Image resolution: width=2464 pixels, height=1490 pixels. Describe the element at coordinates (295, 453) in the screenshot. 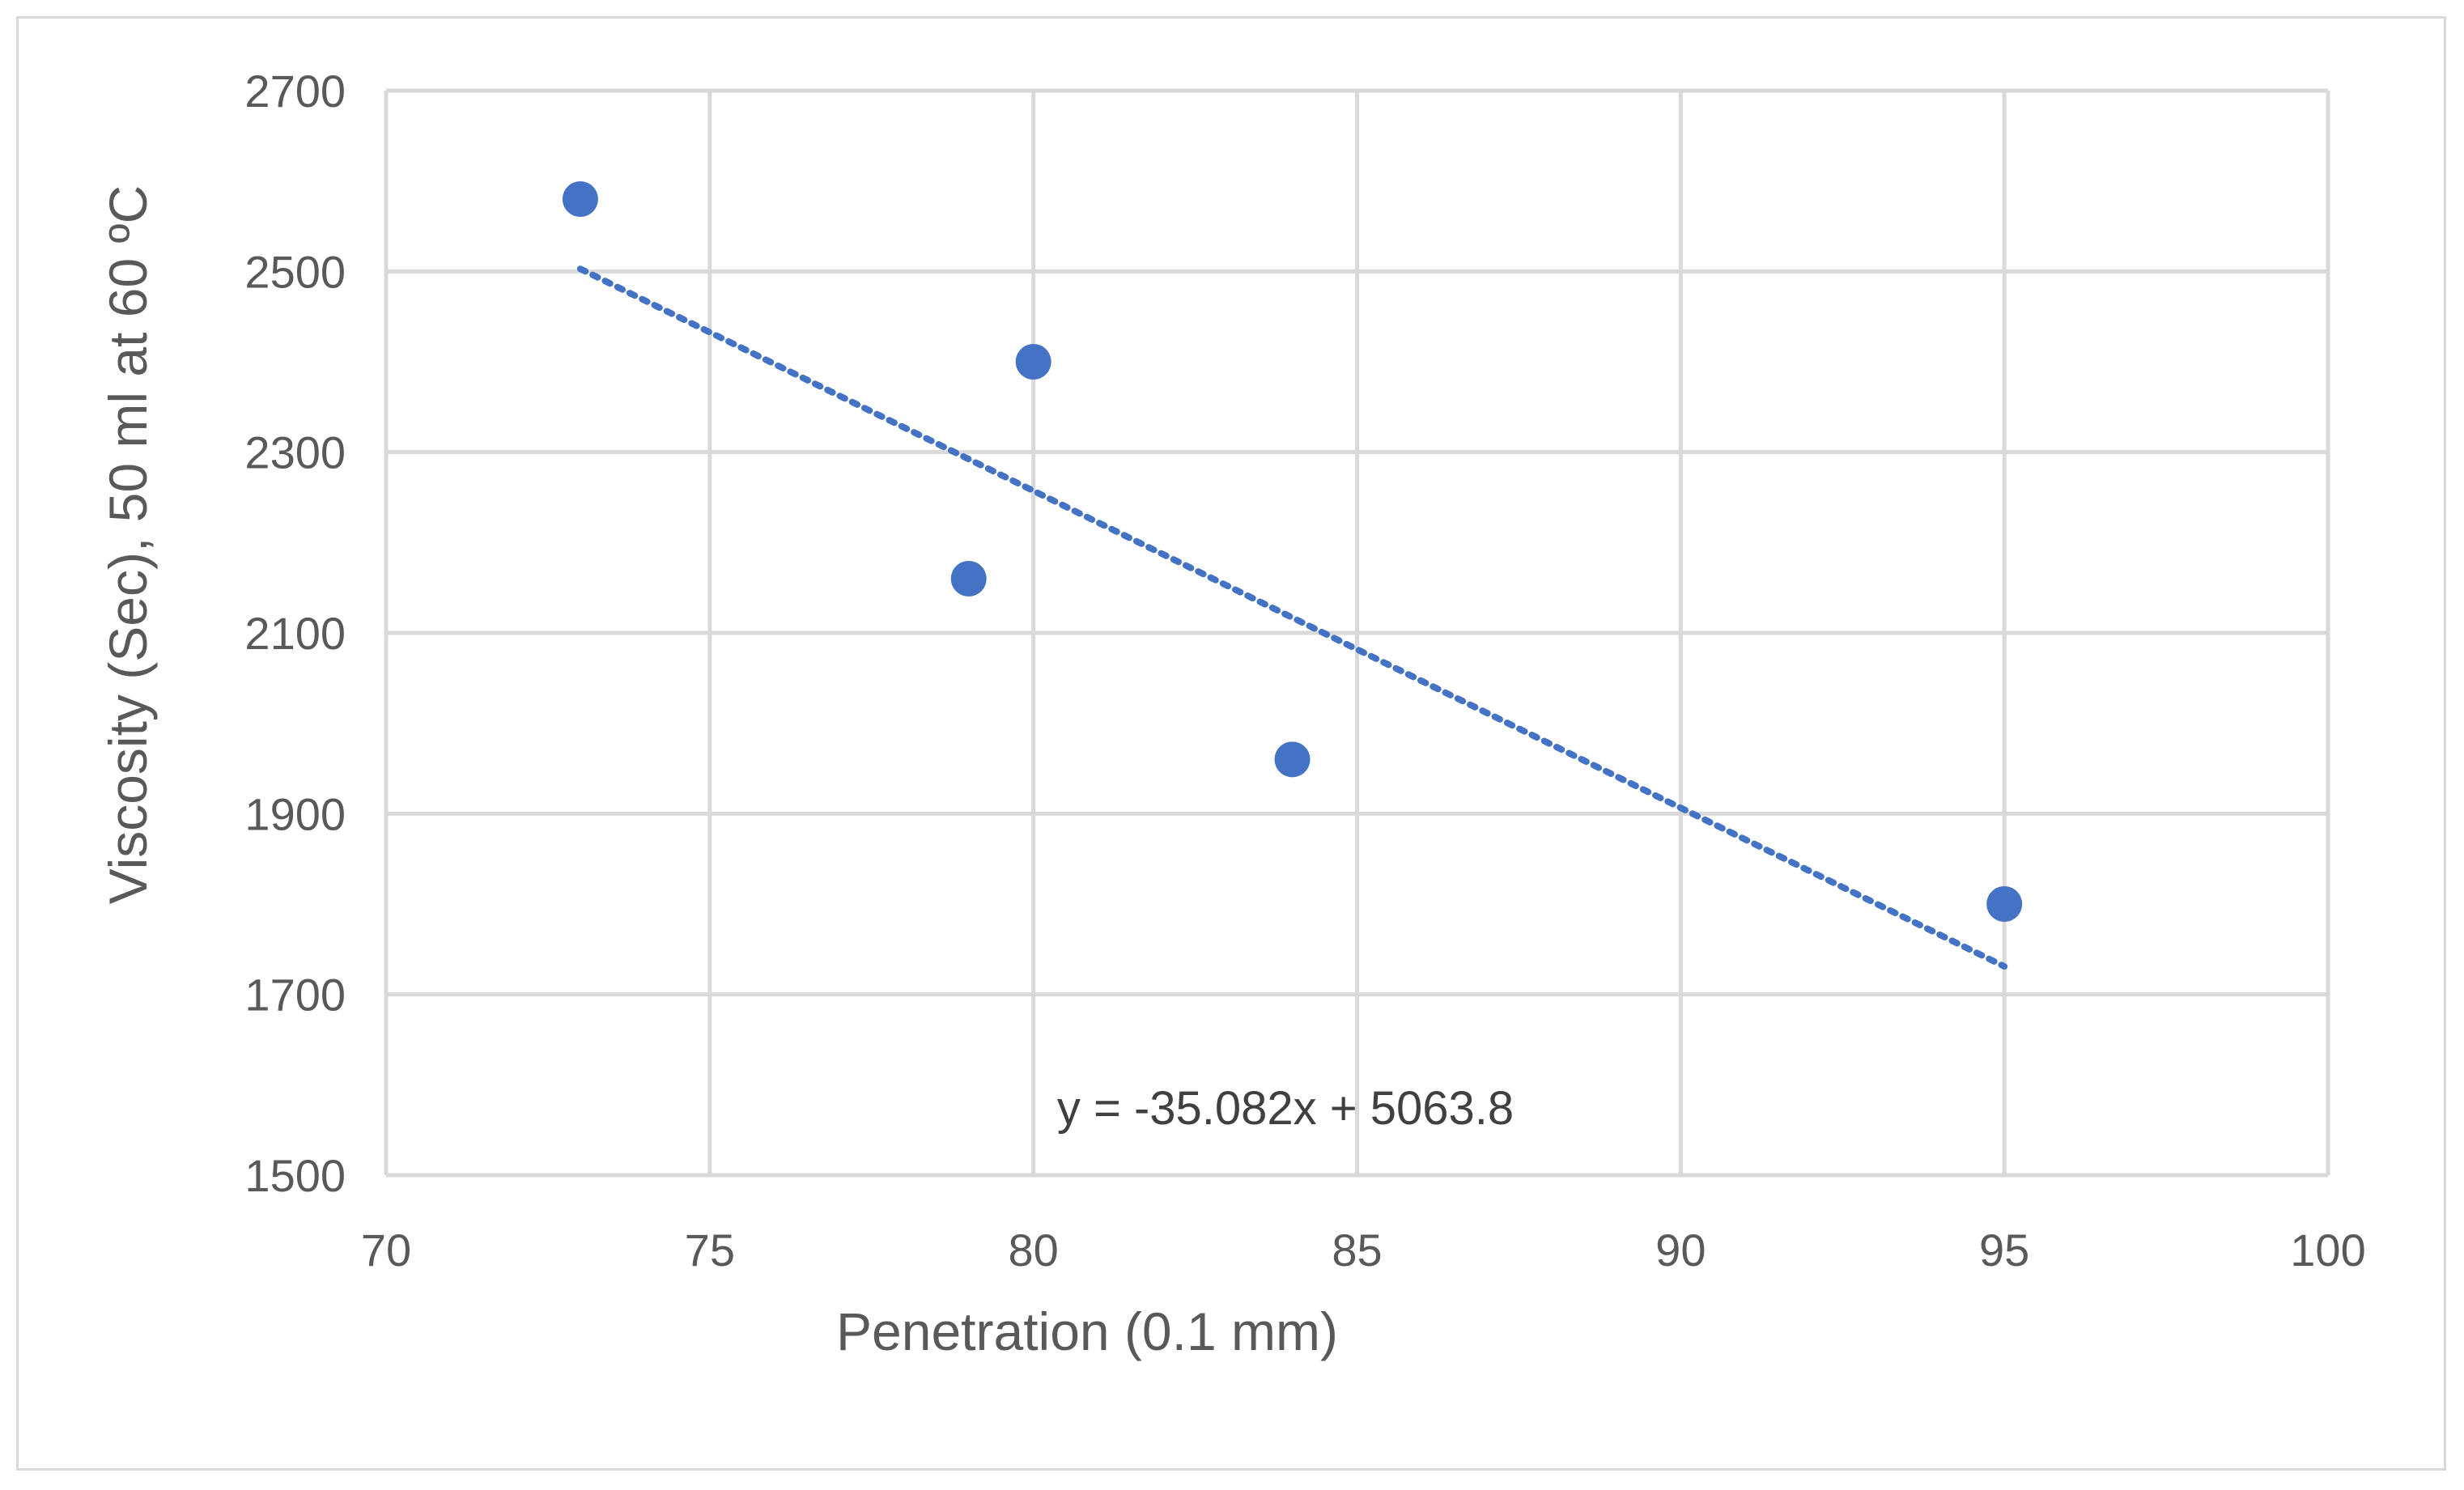

I see `y-tick-label: 2300` at that location.